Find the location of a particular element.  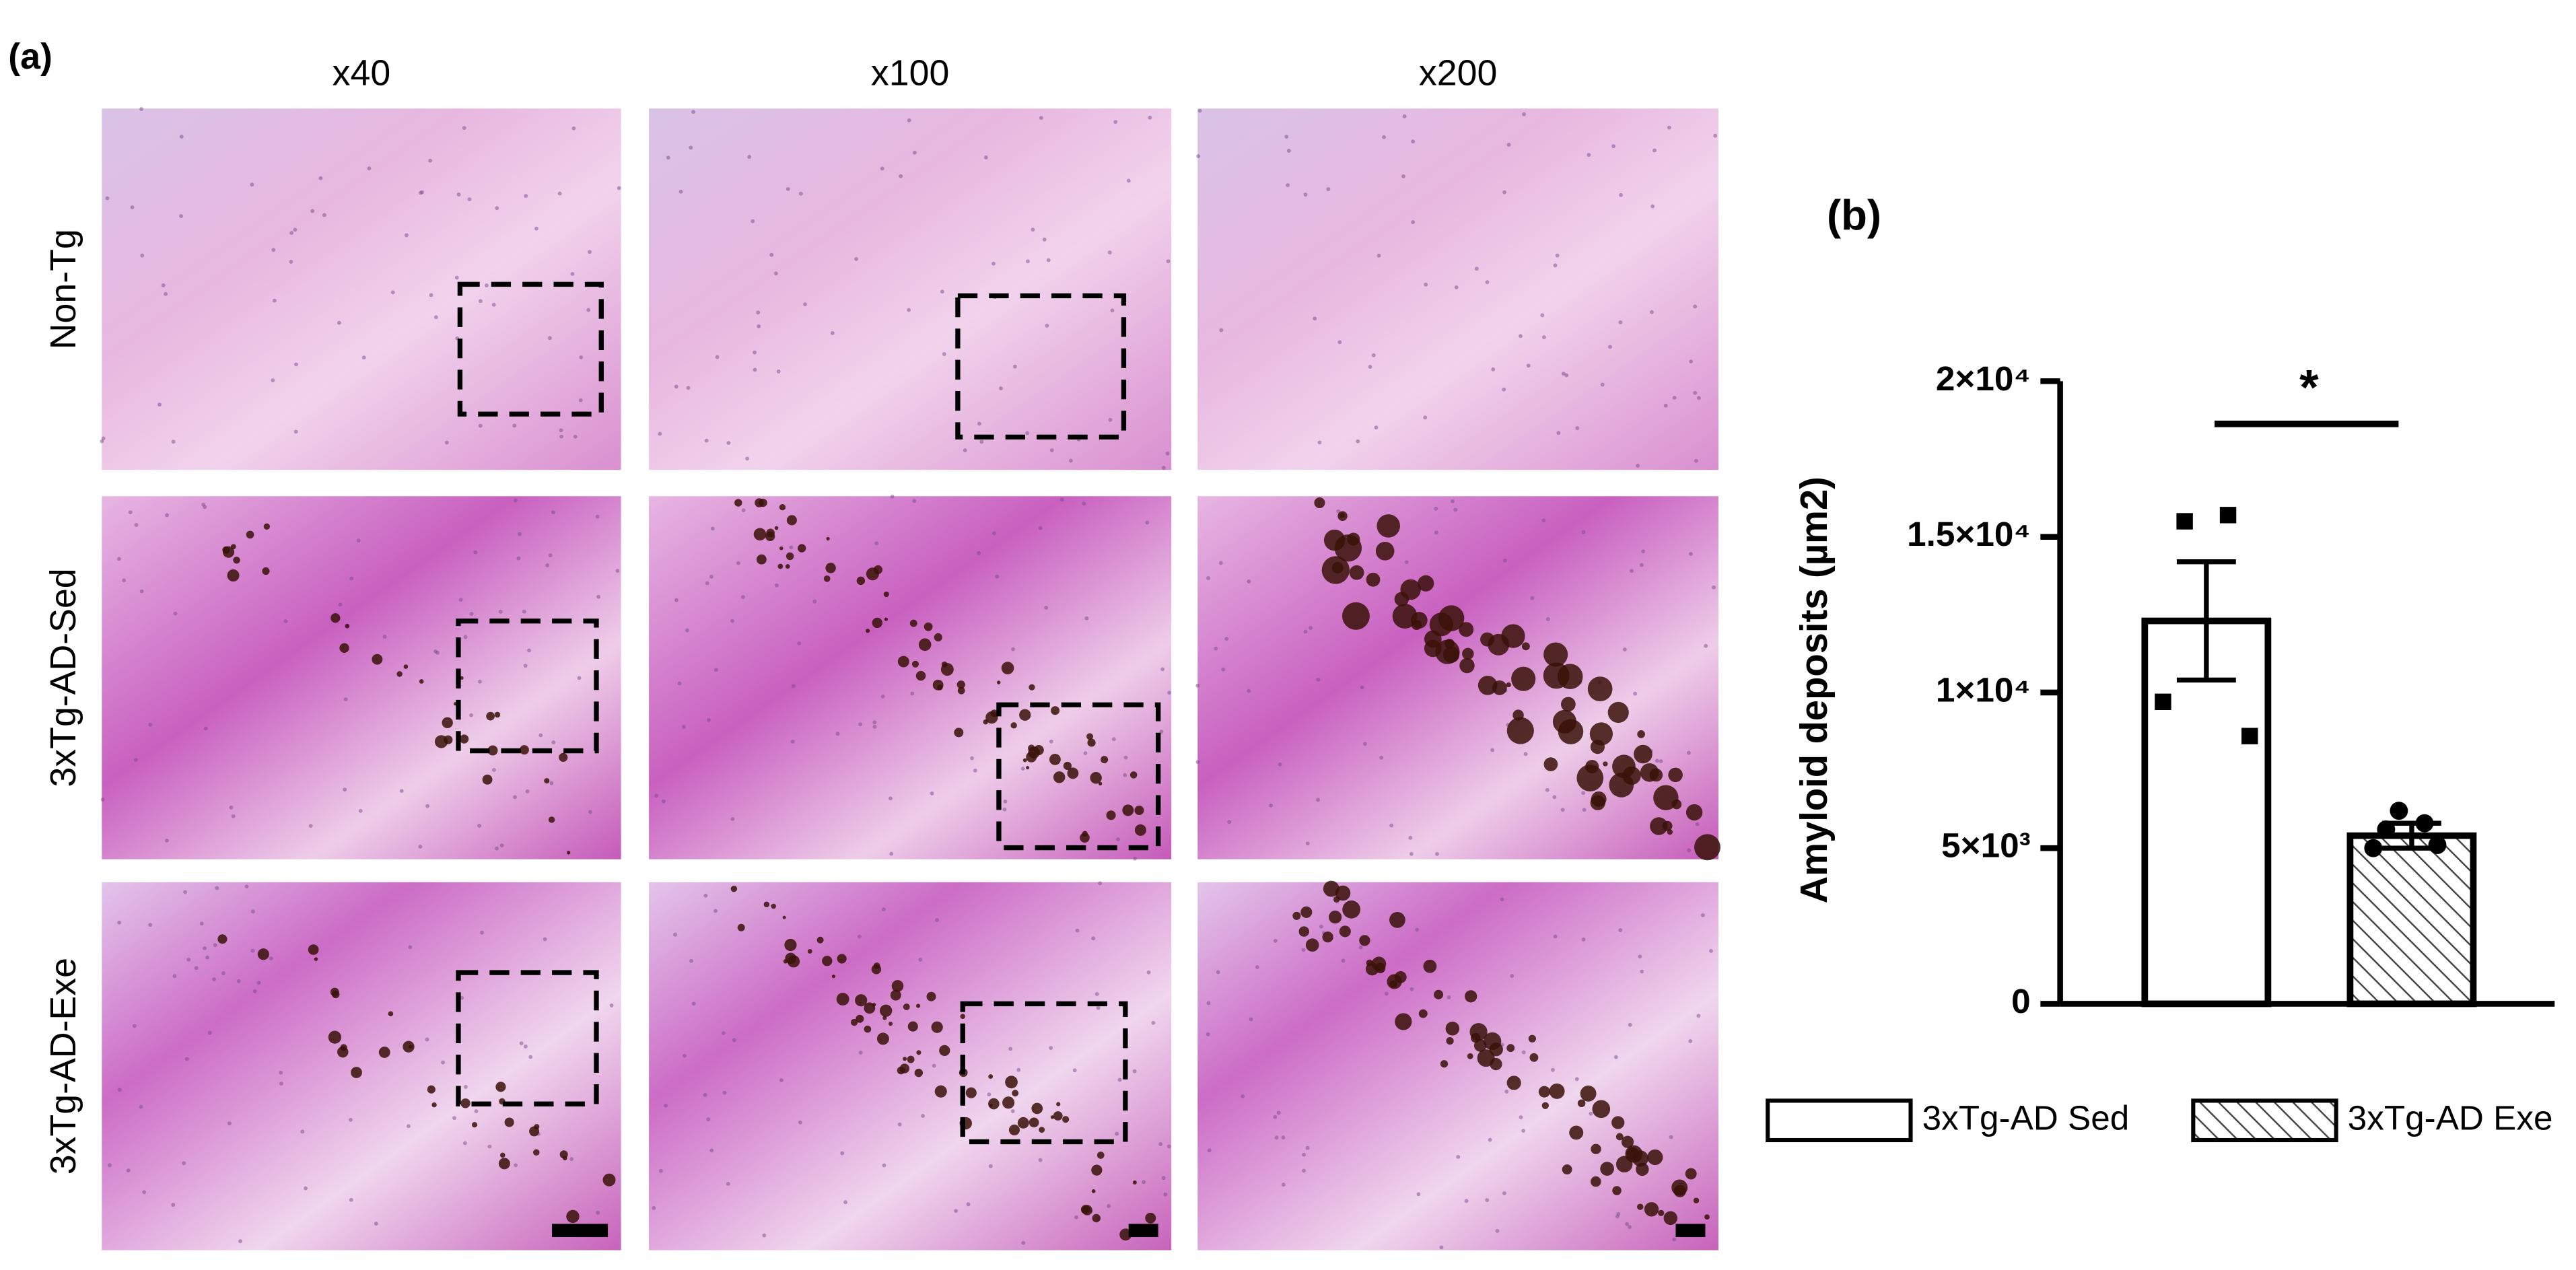

micrograph is located at coordinates (1457, 1066).